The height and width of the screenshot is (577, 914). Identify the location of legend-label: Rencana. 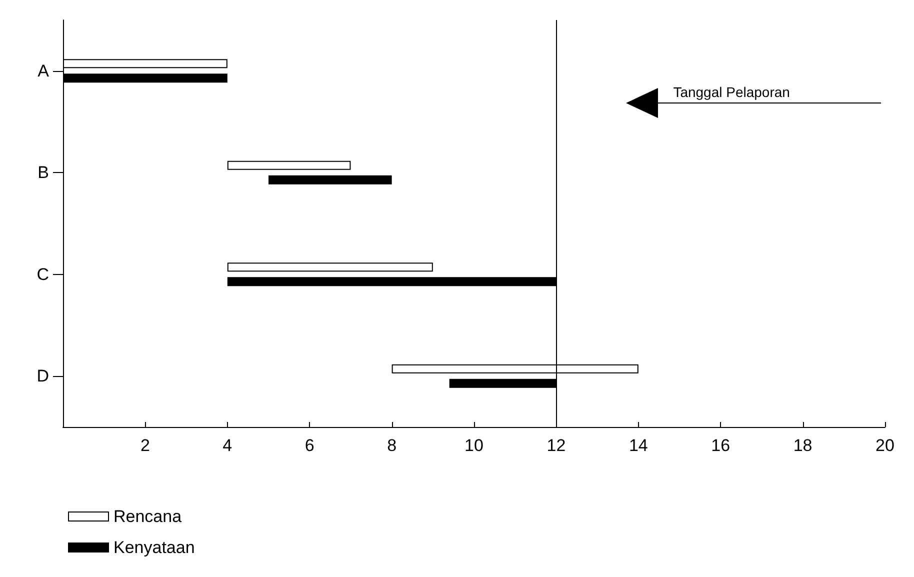
(148, 516).